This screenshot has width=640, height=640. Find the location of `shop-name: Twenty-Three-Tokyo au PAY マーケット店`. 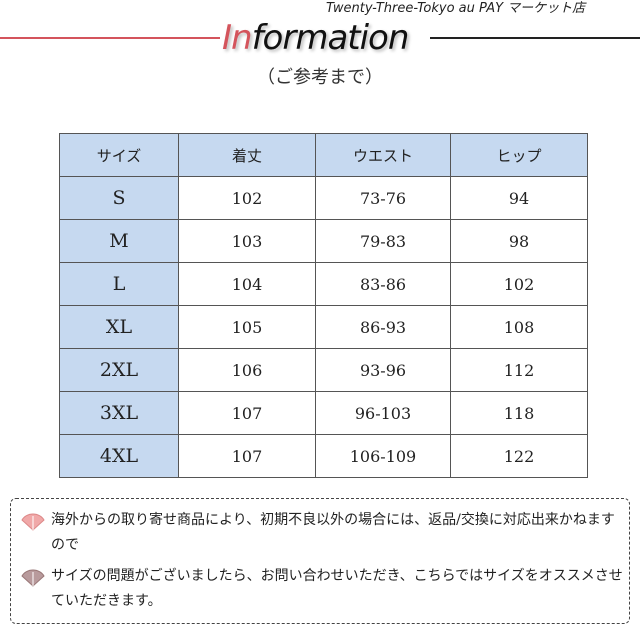

shop-name: Twenty-Three-Tokyo au PAY マーケット店 is located at coordinates (456, 8).